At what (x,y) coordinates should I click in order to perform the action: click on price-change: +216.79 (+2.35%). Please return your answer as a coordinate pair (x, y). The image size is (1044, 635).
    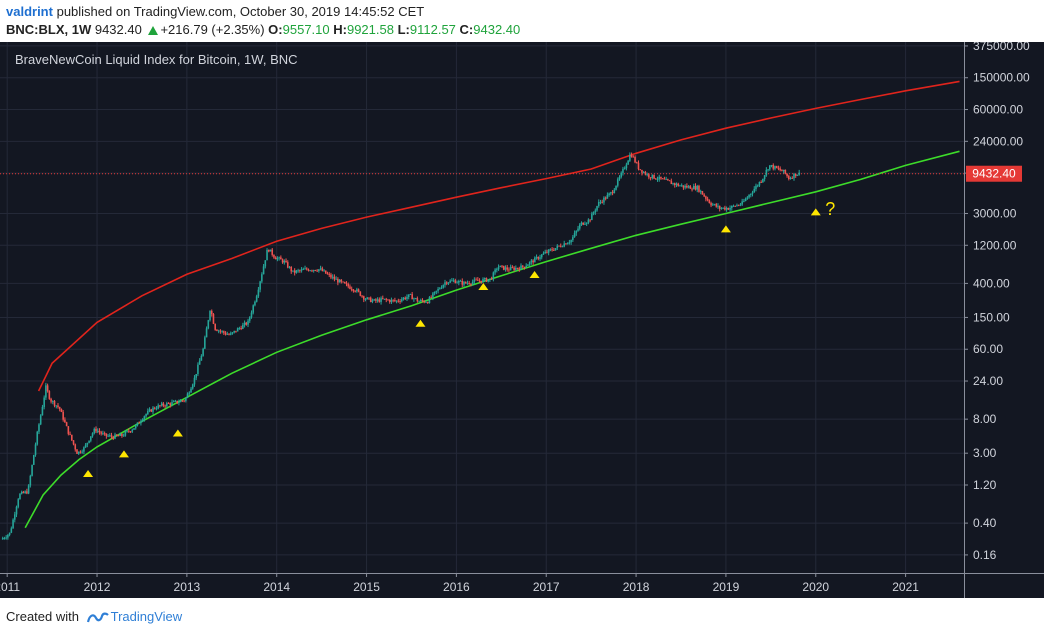
    Looking at the image, I should click on (212, 29).